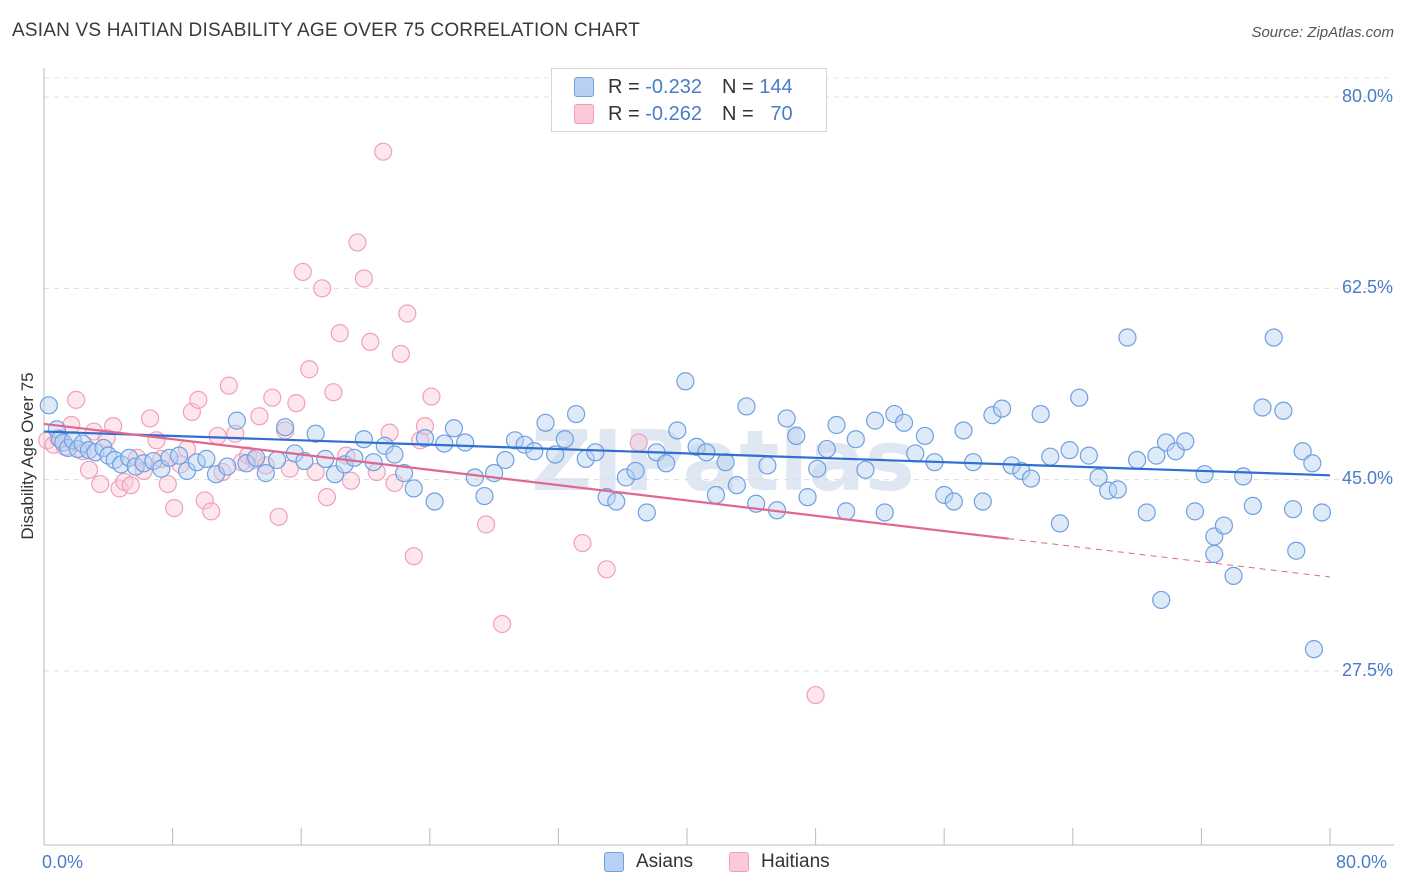  Describe the element at coordinates (1367, 96) in the screenshot. I see `y-tick-label-80: 80.0%` at that location.